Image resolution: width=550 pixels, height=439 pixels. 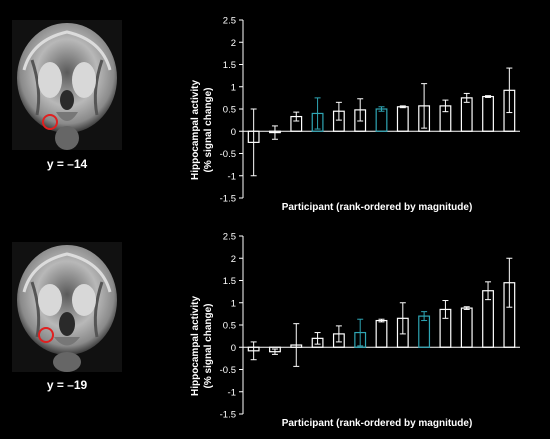 I want to click on brain-scan-top, so click(x=67, y=85).